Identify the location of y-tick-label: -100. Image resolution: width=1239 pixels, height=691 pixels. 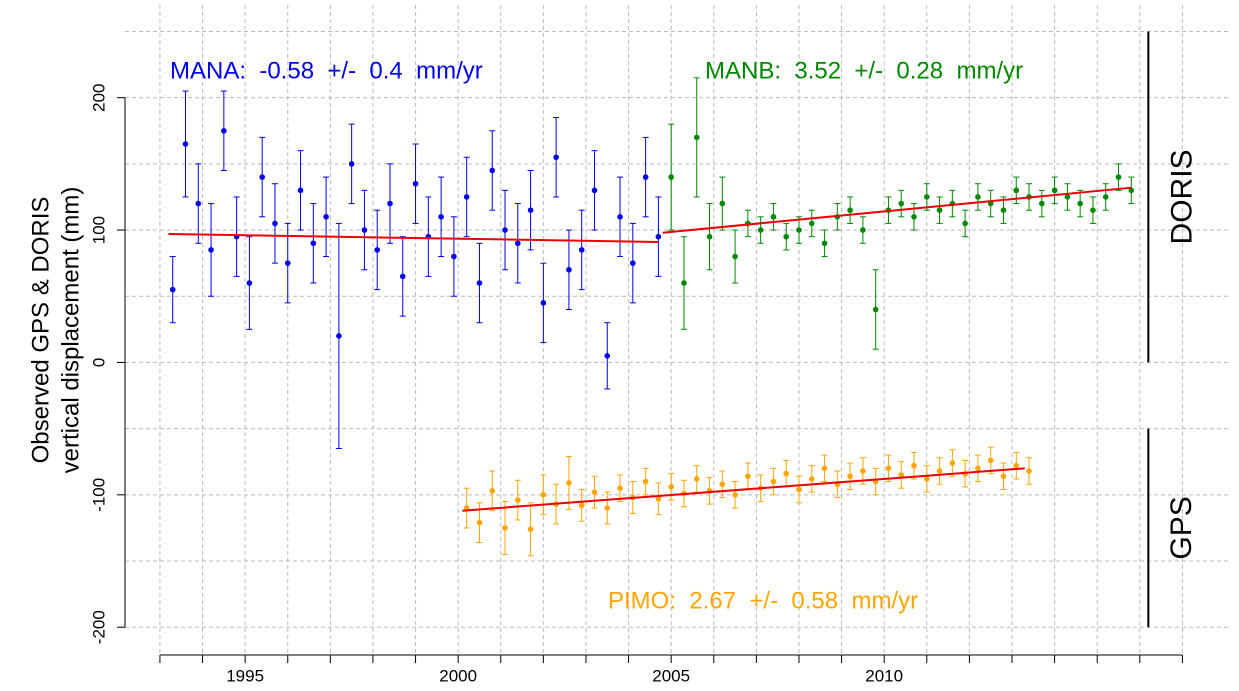
(98, 495).